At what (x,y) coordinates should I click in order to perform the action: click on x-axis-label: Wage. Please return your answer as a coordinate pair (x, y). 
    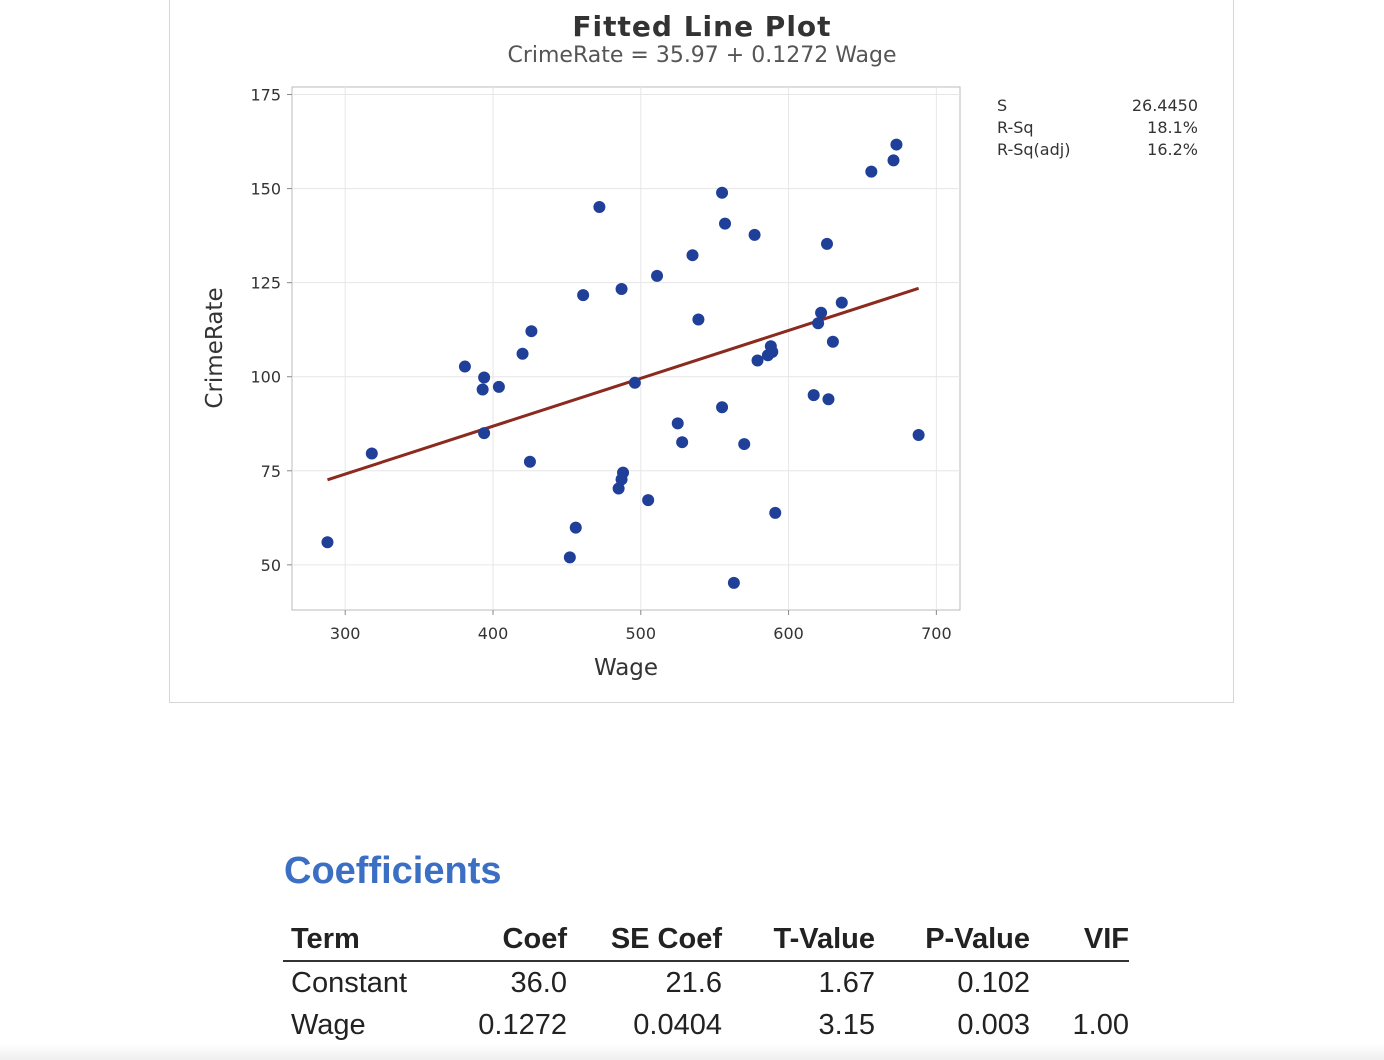
    Looking at the image, I should click on (626, 668).